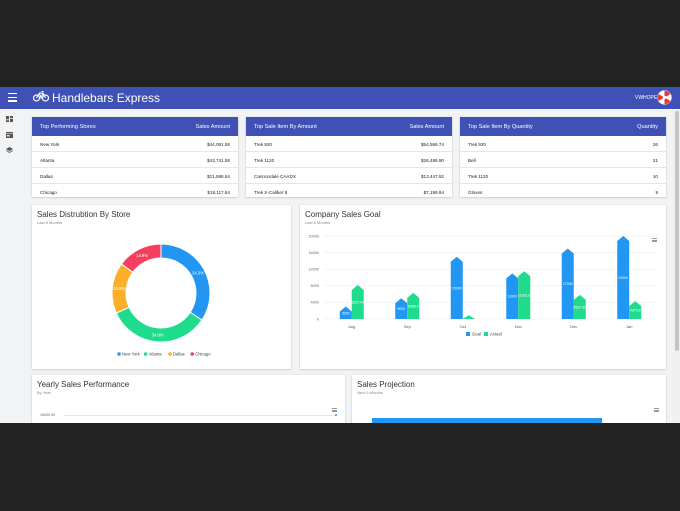  What do you see at coordinates (340, 98) in the screenshot?
I see `app-bar: Handlebars Express VWHOPE` at bounding box center [340, 98].